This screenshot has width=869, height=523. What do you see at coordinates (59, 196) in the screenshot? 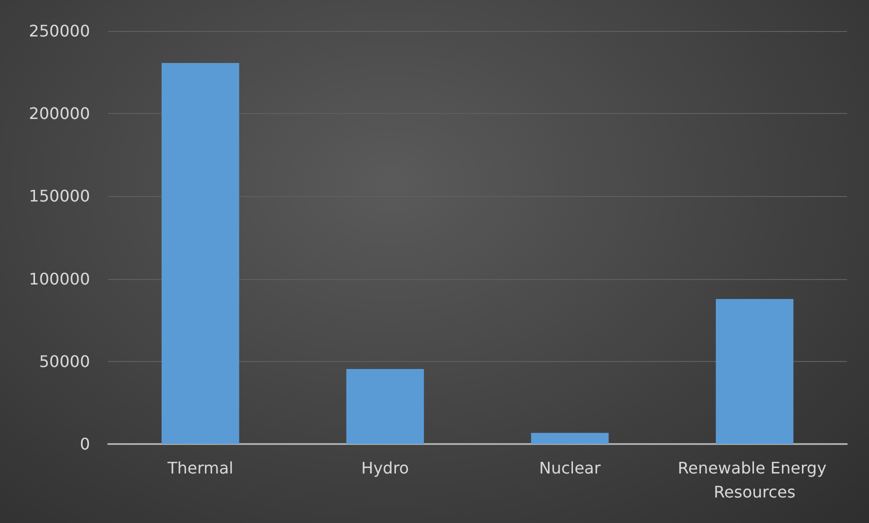
I see `y-tick-label: 150000` at bounding box center [59, 196].